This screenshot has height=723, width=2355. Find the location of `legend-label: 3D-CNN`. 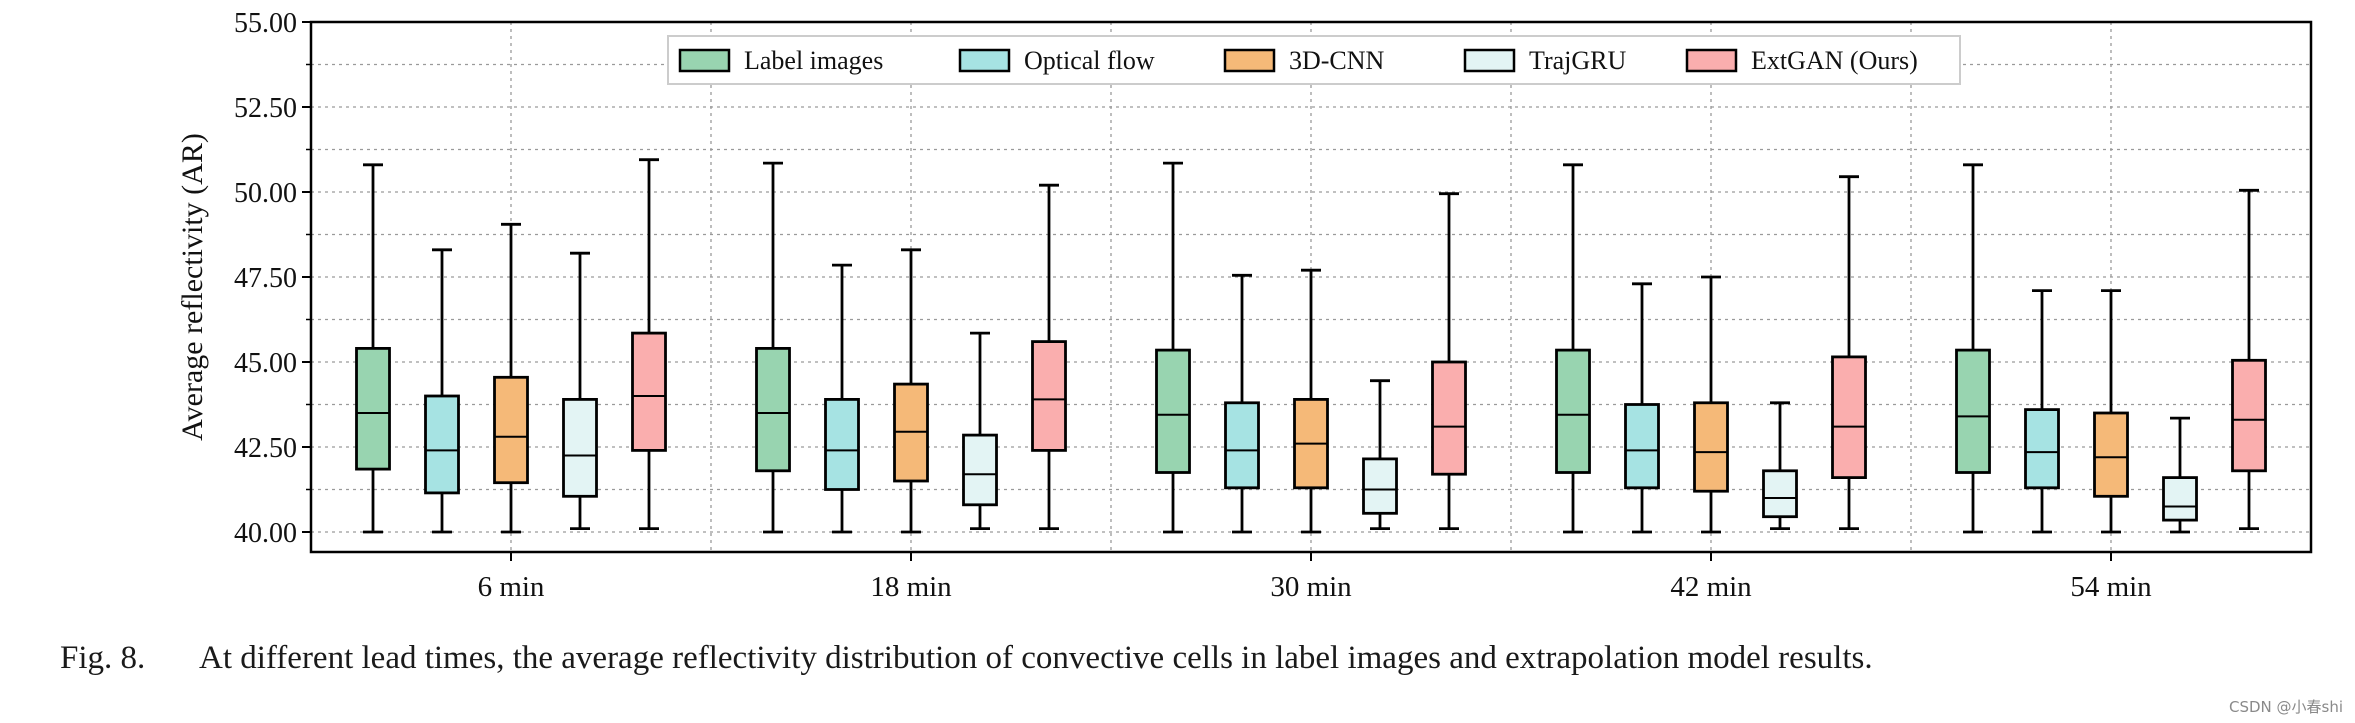

legend-label: 3D-CNN is located at coordinates (1337, 60).